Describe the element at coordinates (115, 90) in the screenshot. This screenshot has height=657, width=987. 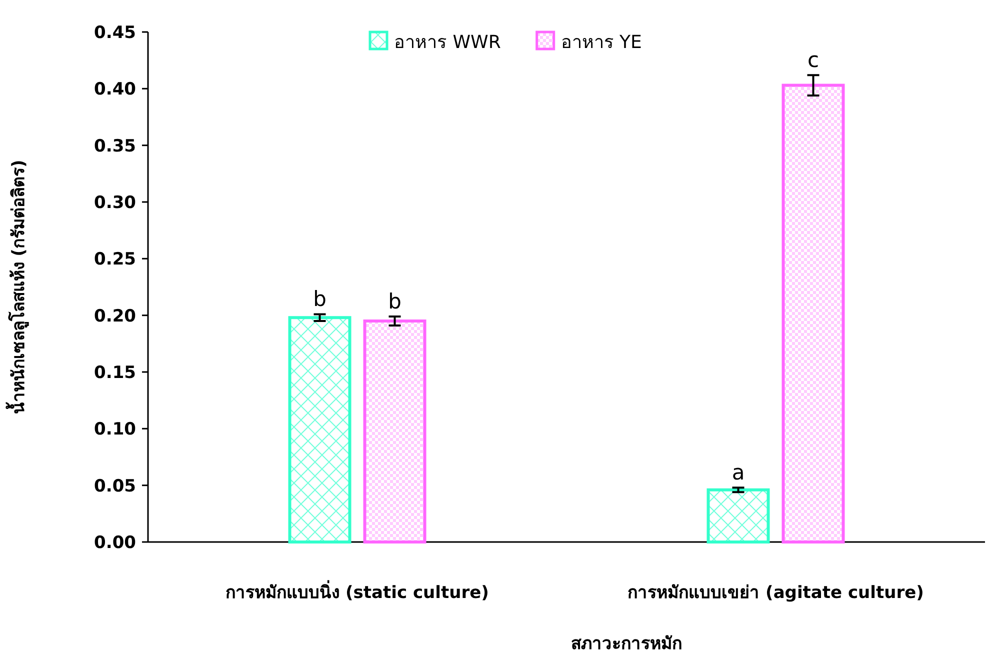
I see `y-tick-label: 0.40` at that location.